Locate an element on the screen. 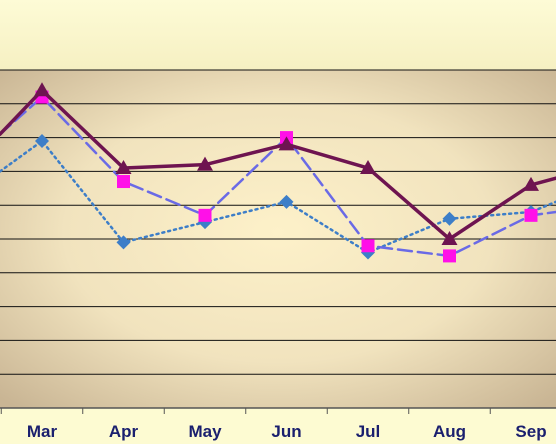 The width and height of the screenshot is (556, 444). x-tick-label: Mar is located at coordinates (42, 431).